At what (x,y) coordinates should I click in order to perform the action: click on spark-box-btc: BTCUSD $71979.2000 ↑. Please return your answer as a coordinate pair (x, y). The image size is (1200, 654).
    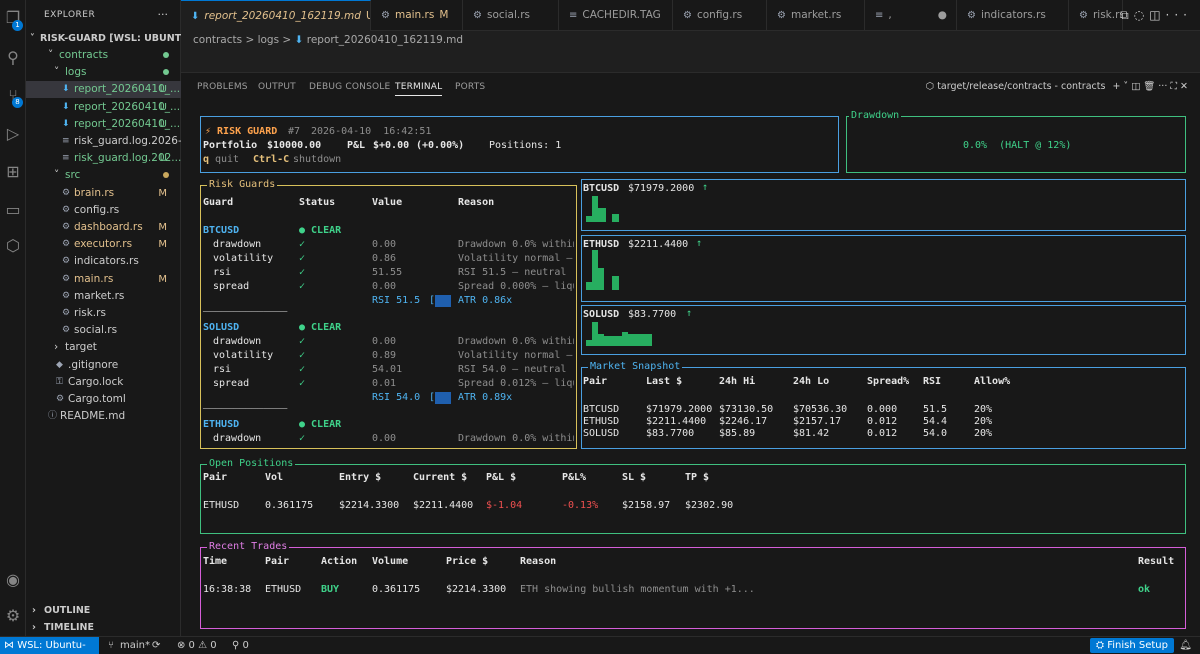
    Looking at the image, I should click on (883, 205).